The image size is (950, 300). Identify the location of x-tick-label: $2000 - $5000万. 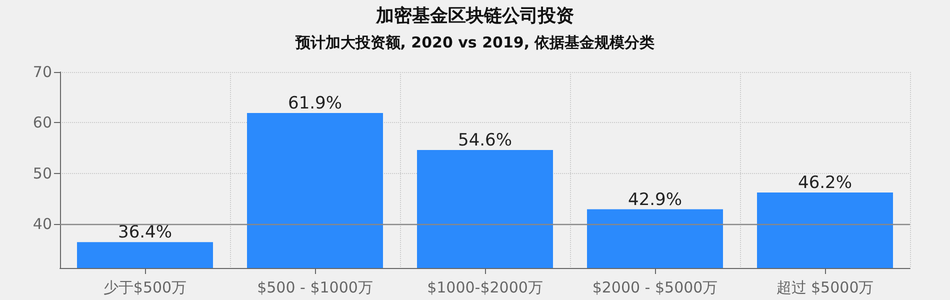
(655, 287).